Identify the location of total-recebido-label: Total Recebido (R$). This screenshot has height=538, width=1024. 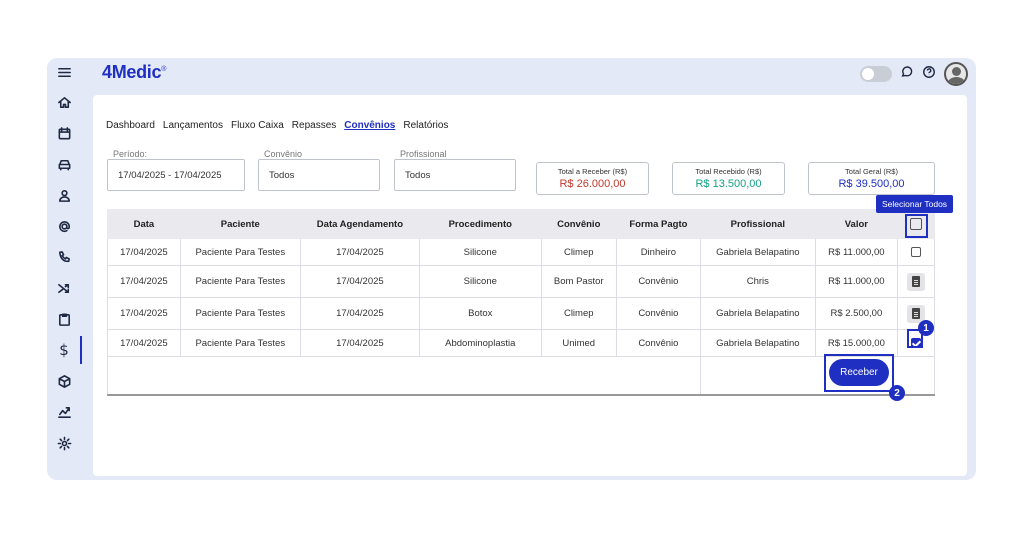
(728, 171).